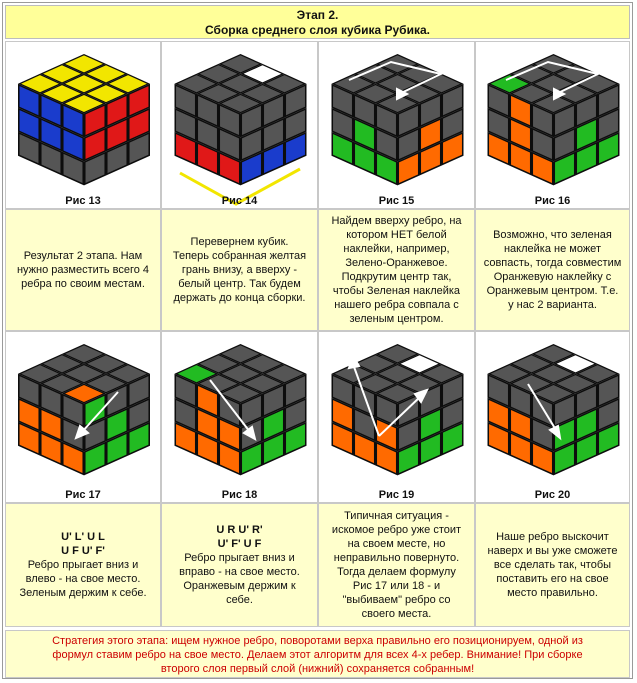 The width and height of the screenshot is (637, 683). What do you see at coordinates (239, 242) in the screenshot?
I see `text-line: Перевернем кубик.` at bounding box center [239, 242].